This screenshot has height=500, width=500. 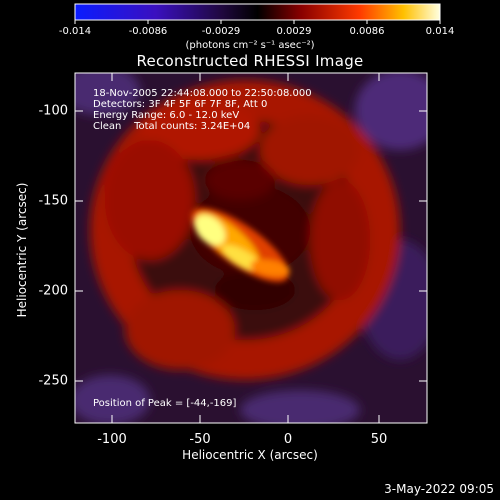 I want to click on colorbar-tick-label: -0.014, so click(x=75, y=31).